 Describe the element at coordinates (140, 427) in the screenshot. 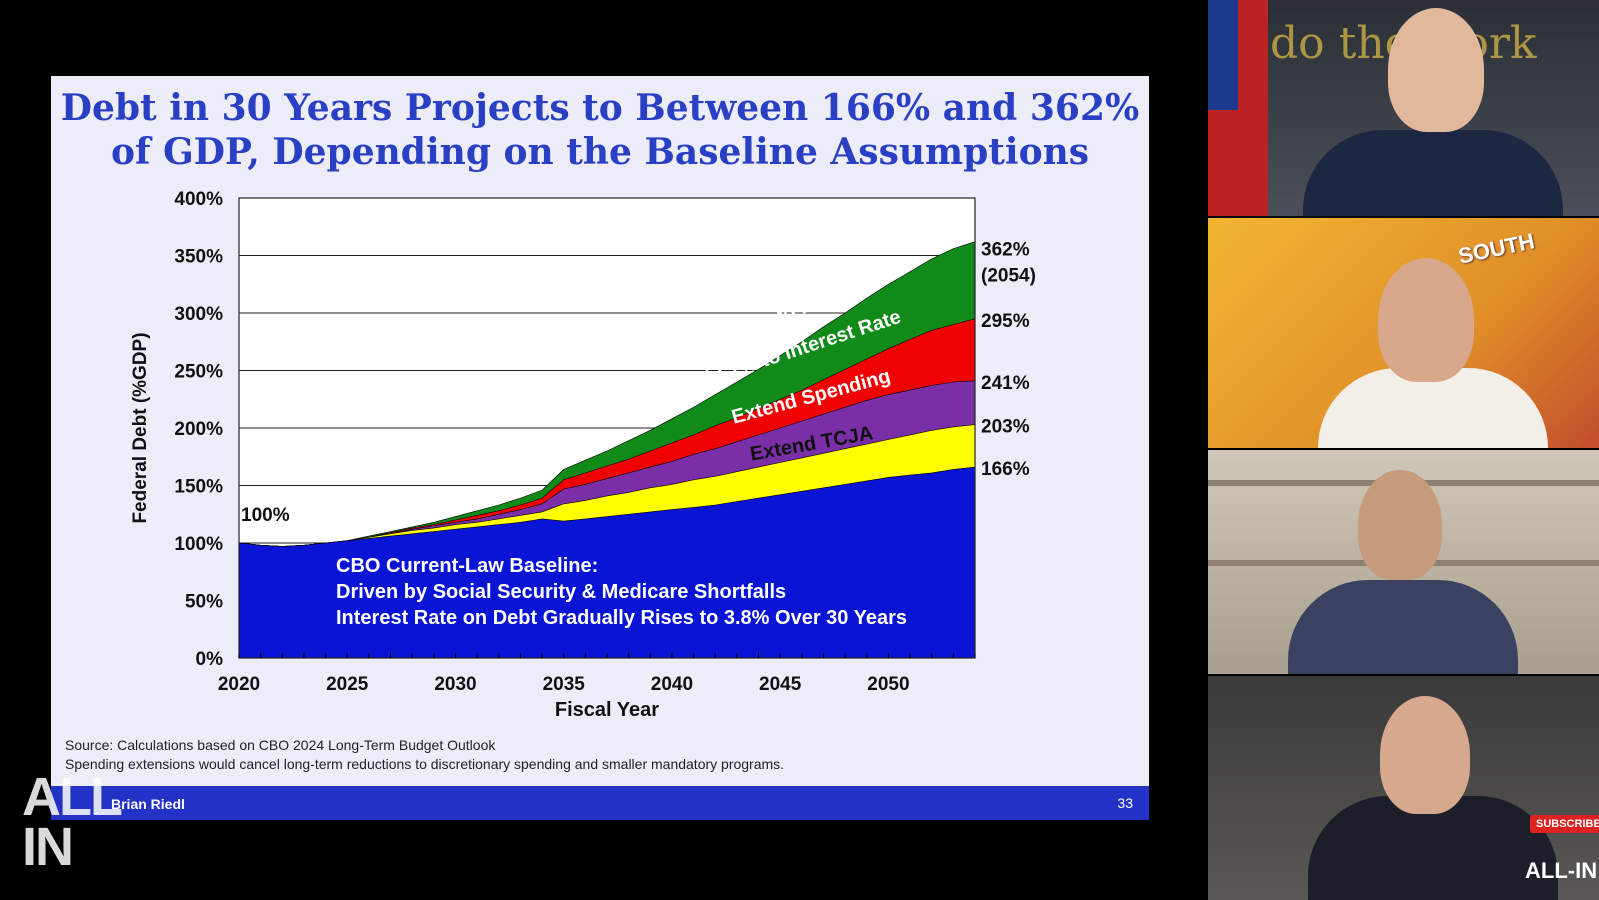

I see `y-axis-label: Federal Debt (%GDP)` at that location.